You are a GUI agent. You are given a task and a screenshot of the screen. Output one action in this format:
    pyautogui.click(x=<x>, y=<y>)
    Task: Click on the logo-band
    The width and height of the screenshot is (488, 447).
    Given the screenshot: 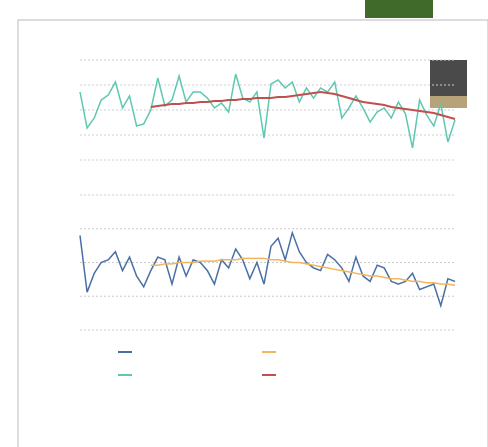 What is the action you would take?
    pyautogui.click(x=448, y=102)
    